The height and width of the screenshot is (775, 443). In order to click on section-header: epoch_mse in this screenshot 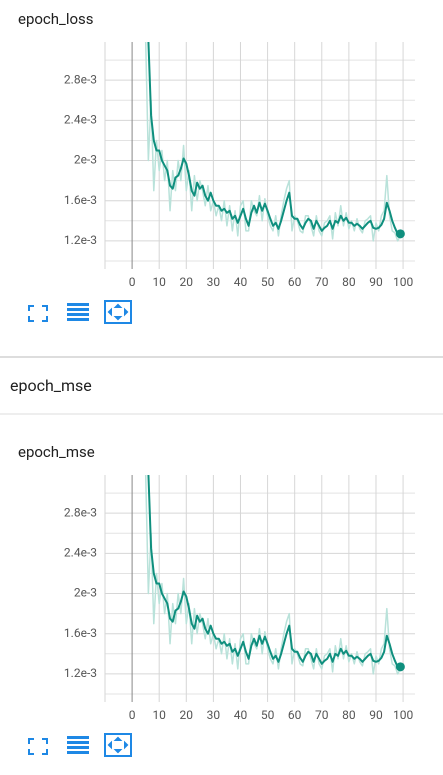, I will do `click(51, 385)`.